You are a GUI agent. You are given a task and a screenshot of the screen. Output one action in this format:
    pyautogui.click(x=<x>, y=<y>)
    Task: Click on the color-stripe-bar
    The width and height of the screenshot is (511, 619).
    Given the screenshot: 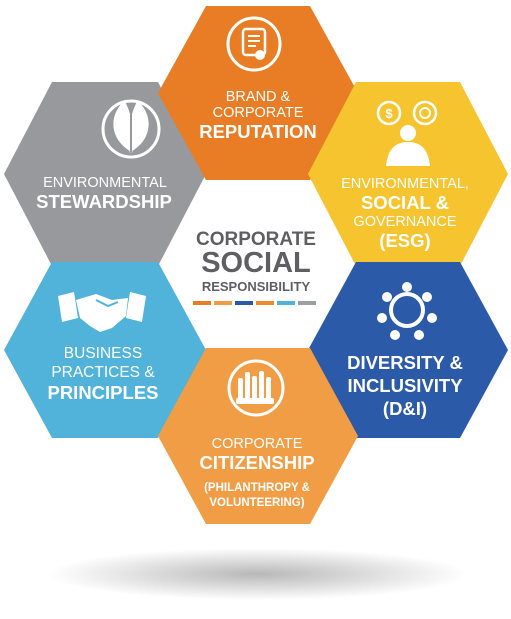 What is the action you would take?
    pyautogui.click(x=254, y=303)
    